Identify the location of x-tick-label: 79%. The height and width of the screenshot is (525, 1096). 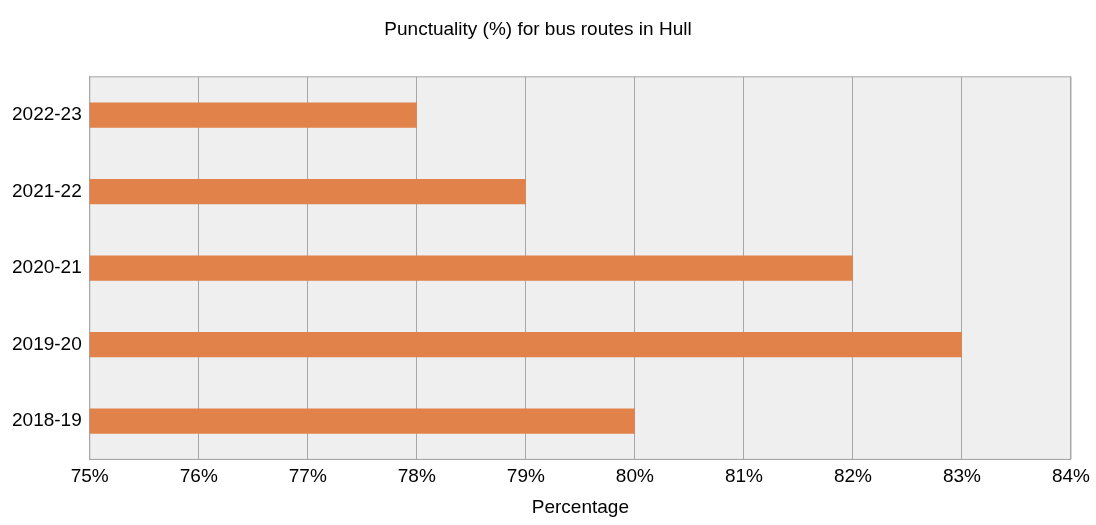
(525, 476).